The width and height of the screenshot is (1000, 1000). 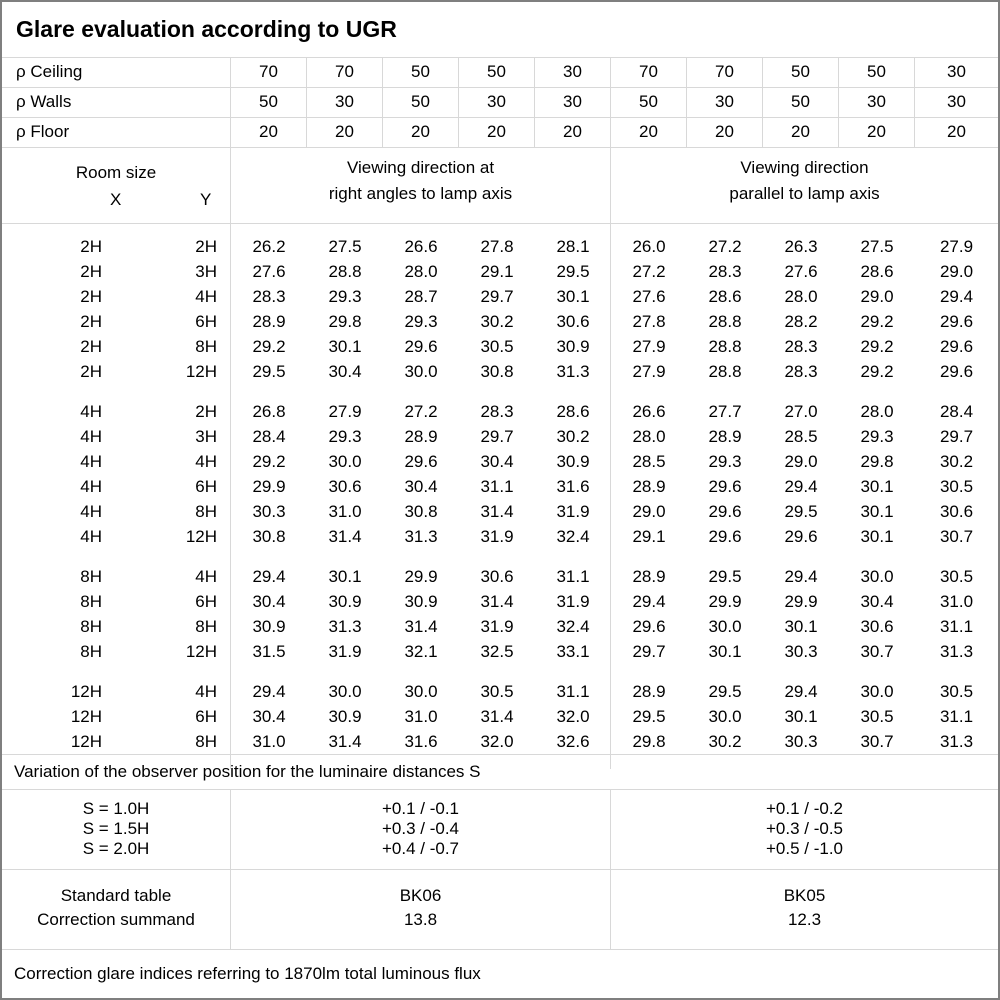 I want to click on correction-summand-label: Correction summand, so click(x=116, y=919).